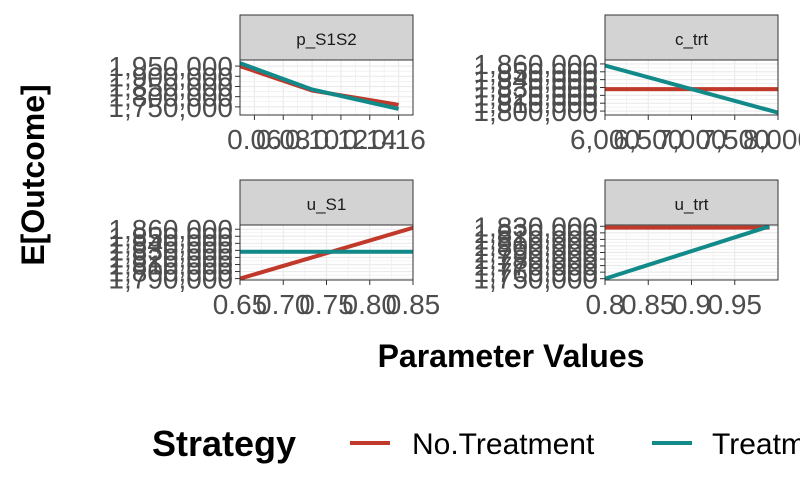 Image resolution: width=800 pixels, height=494 pixels. I want to click on x-tick-label: 0.12, so click(341, 139).